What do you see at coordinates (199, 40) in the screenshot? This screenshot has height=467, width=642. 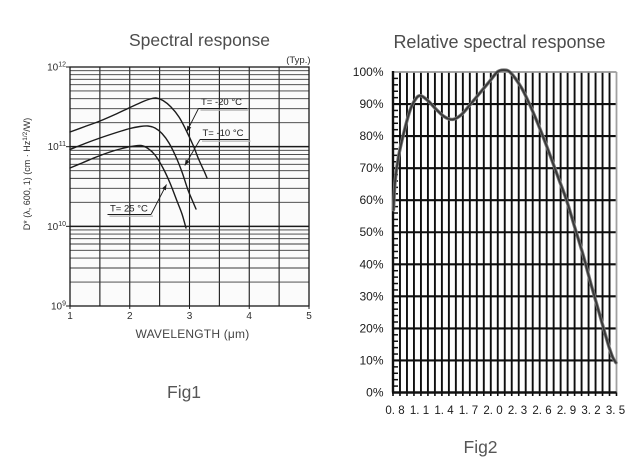 I see `svg-text: Spectral response` at bounding box center [199, 40].